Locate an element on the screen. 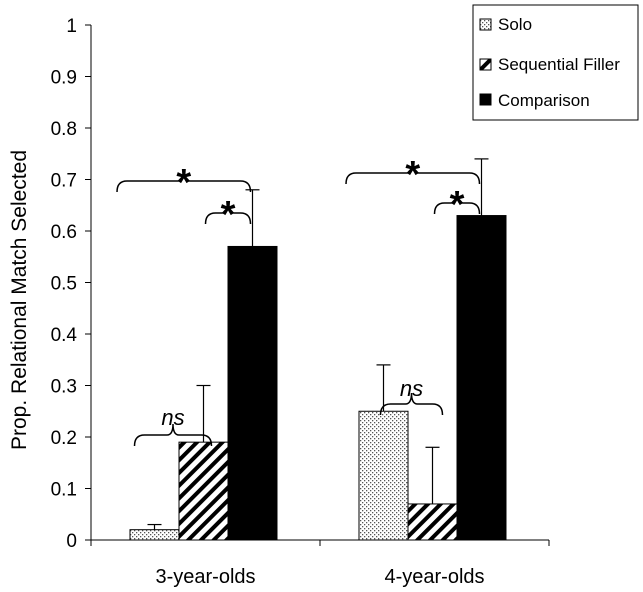 Image resolution: width=643 pixels, height=592 pixels. y-tick-label: 0.4 is located at coordinates (64, 335).